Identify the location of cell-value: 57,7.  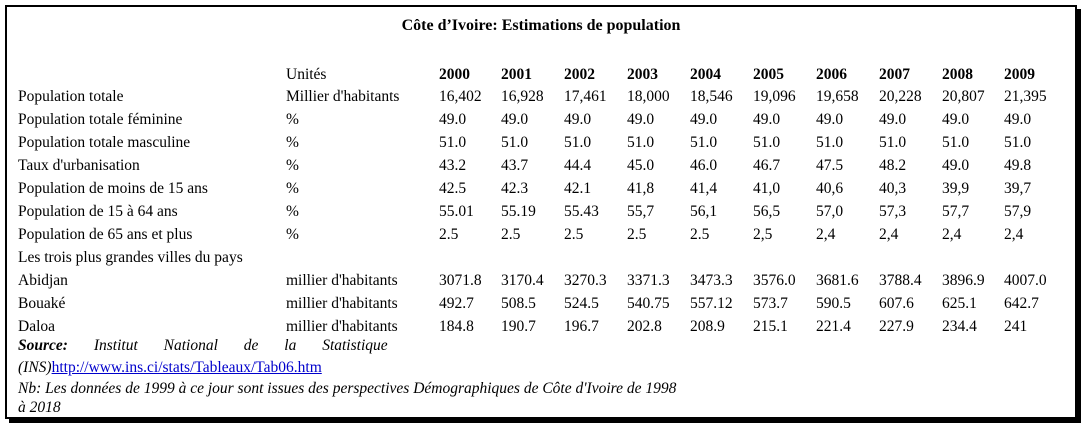
(956, 211).